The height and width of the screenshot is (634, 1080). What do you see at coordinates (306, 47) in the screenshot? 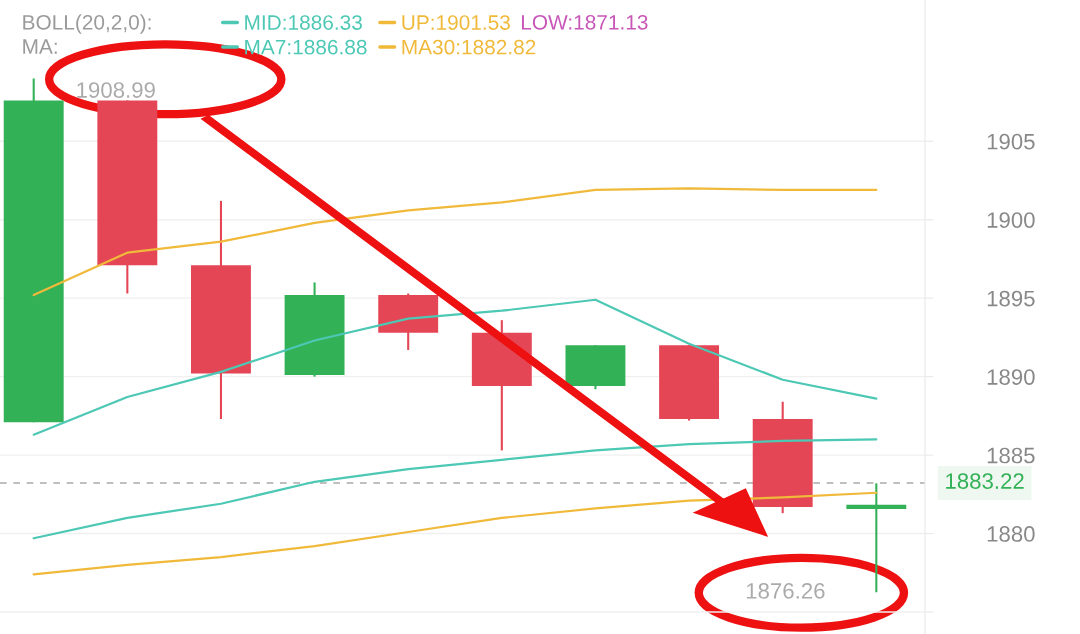
I see `legend-label: MA7:1886.88` at bounding box center [306, 47].